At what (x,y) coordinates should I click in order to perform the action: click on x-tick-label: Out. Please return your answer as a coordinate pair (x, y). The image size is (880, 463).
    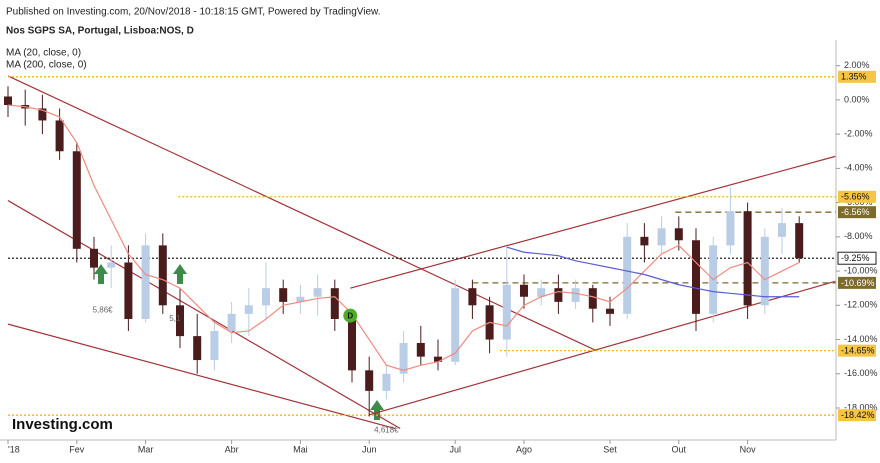
    Looking at the image, I should click on (679, 449).